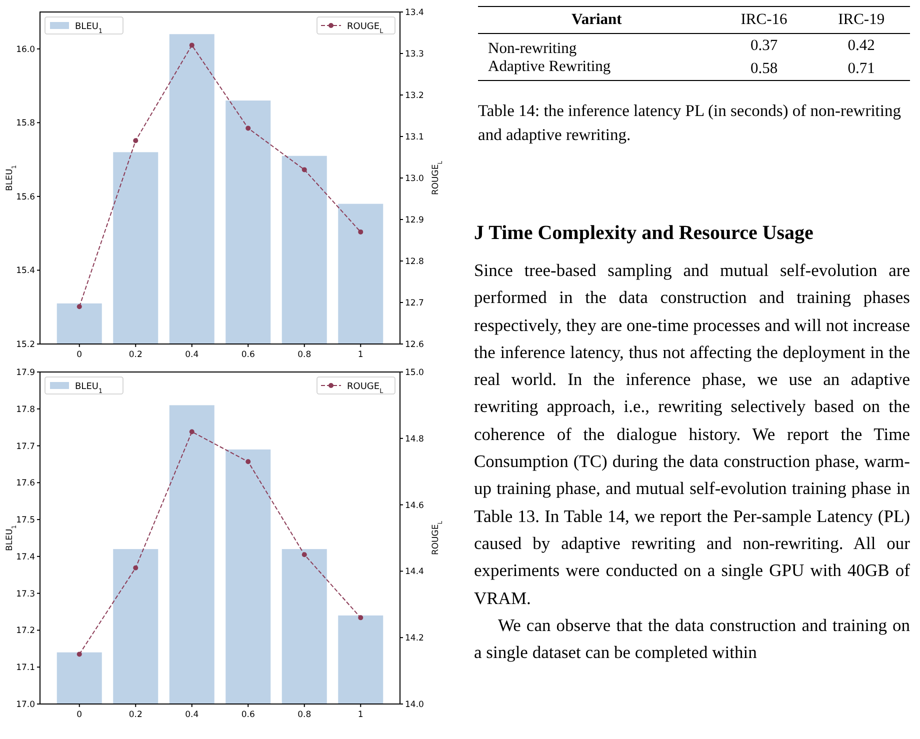 The width and height of the screenshot is (920, 739). I want to click on y-tick-label: 16.0, so click(25, 49).